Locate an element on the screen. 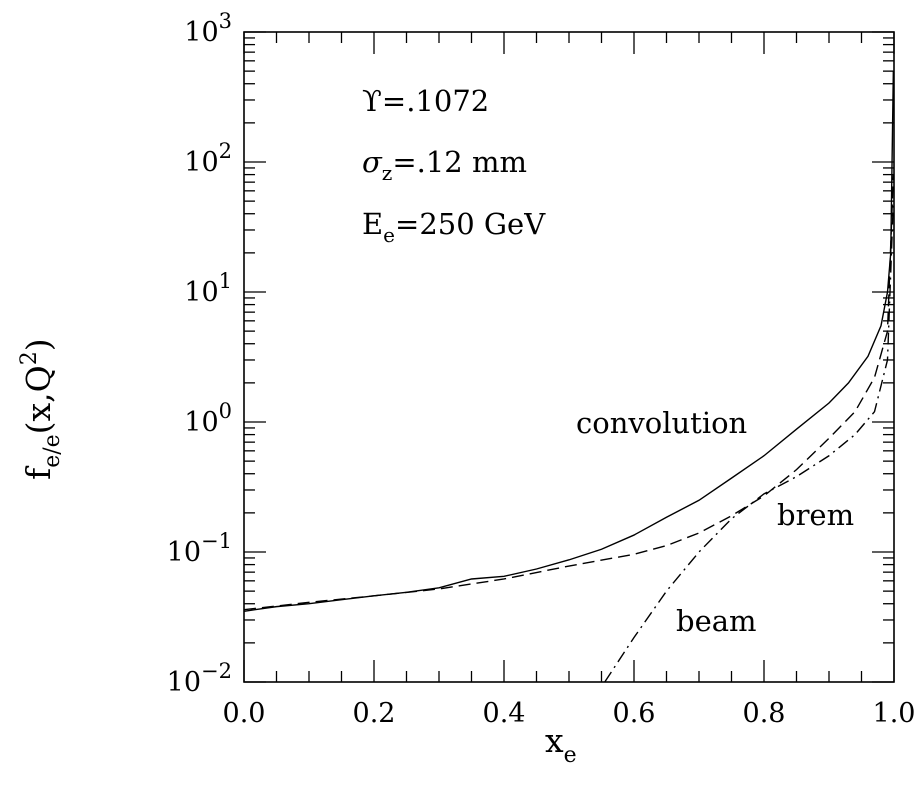  x-axis-title-main: x is located at coordinates (554, 740).